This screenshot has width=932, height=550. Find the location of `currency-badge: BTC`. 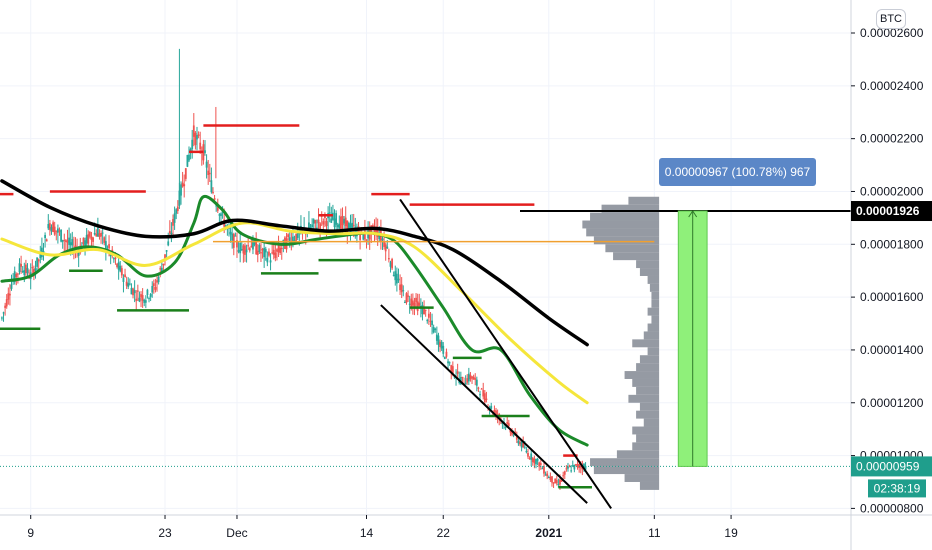

currency-badge: BTC is located at coordinates (891, 19).